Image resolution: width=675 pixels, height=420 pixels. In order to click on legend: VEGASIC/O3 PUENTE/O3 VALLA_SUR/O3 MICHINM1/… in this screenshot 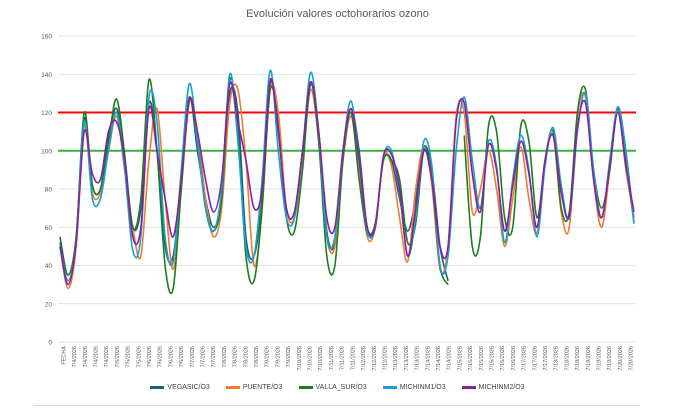, I will do `click(337, 387)`.